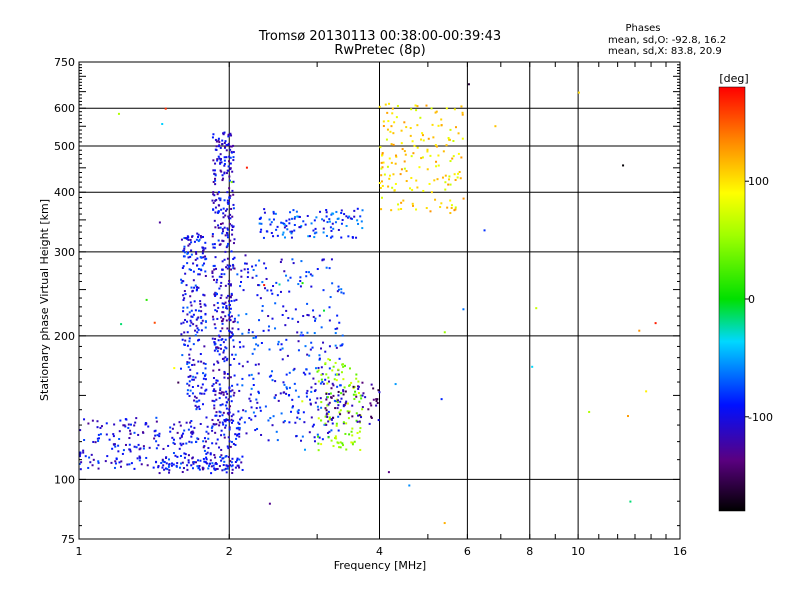 This screenshot has height=600, width=800. Describe the element at coordinates (64, 62) in the screenshot. I see `y-tick-label: 750` at that location.